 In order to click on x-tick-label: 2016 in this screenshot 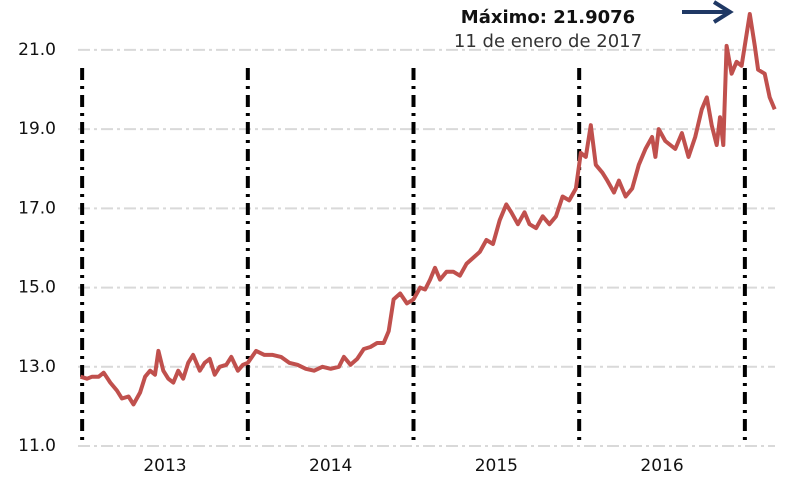, I will do `click(661, 466)`.